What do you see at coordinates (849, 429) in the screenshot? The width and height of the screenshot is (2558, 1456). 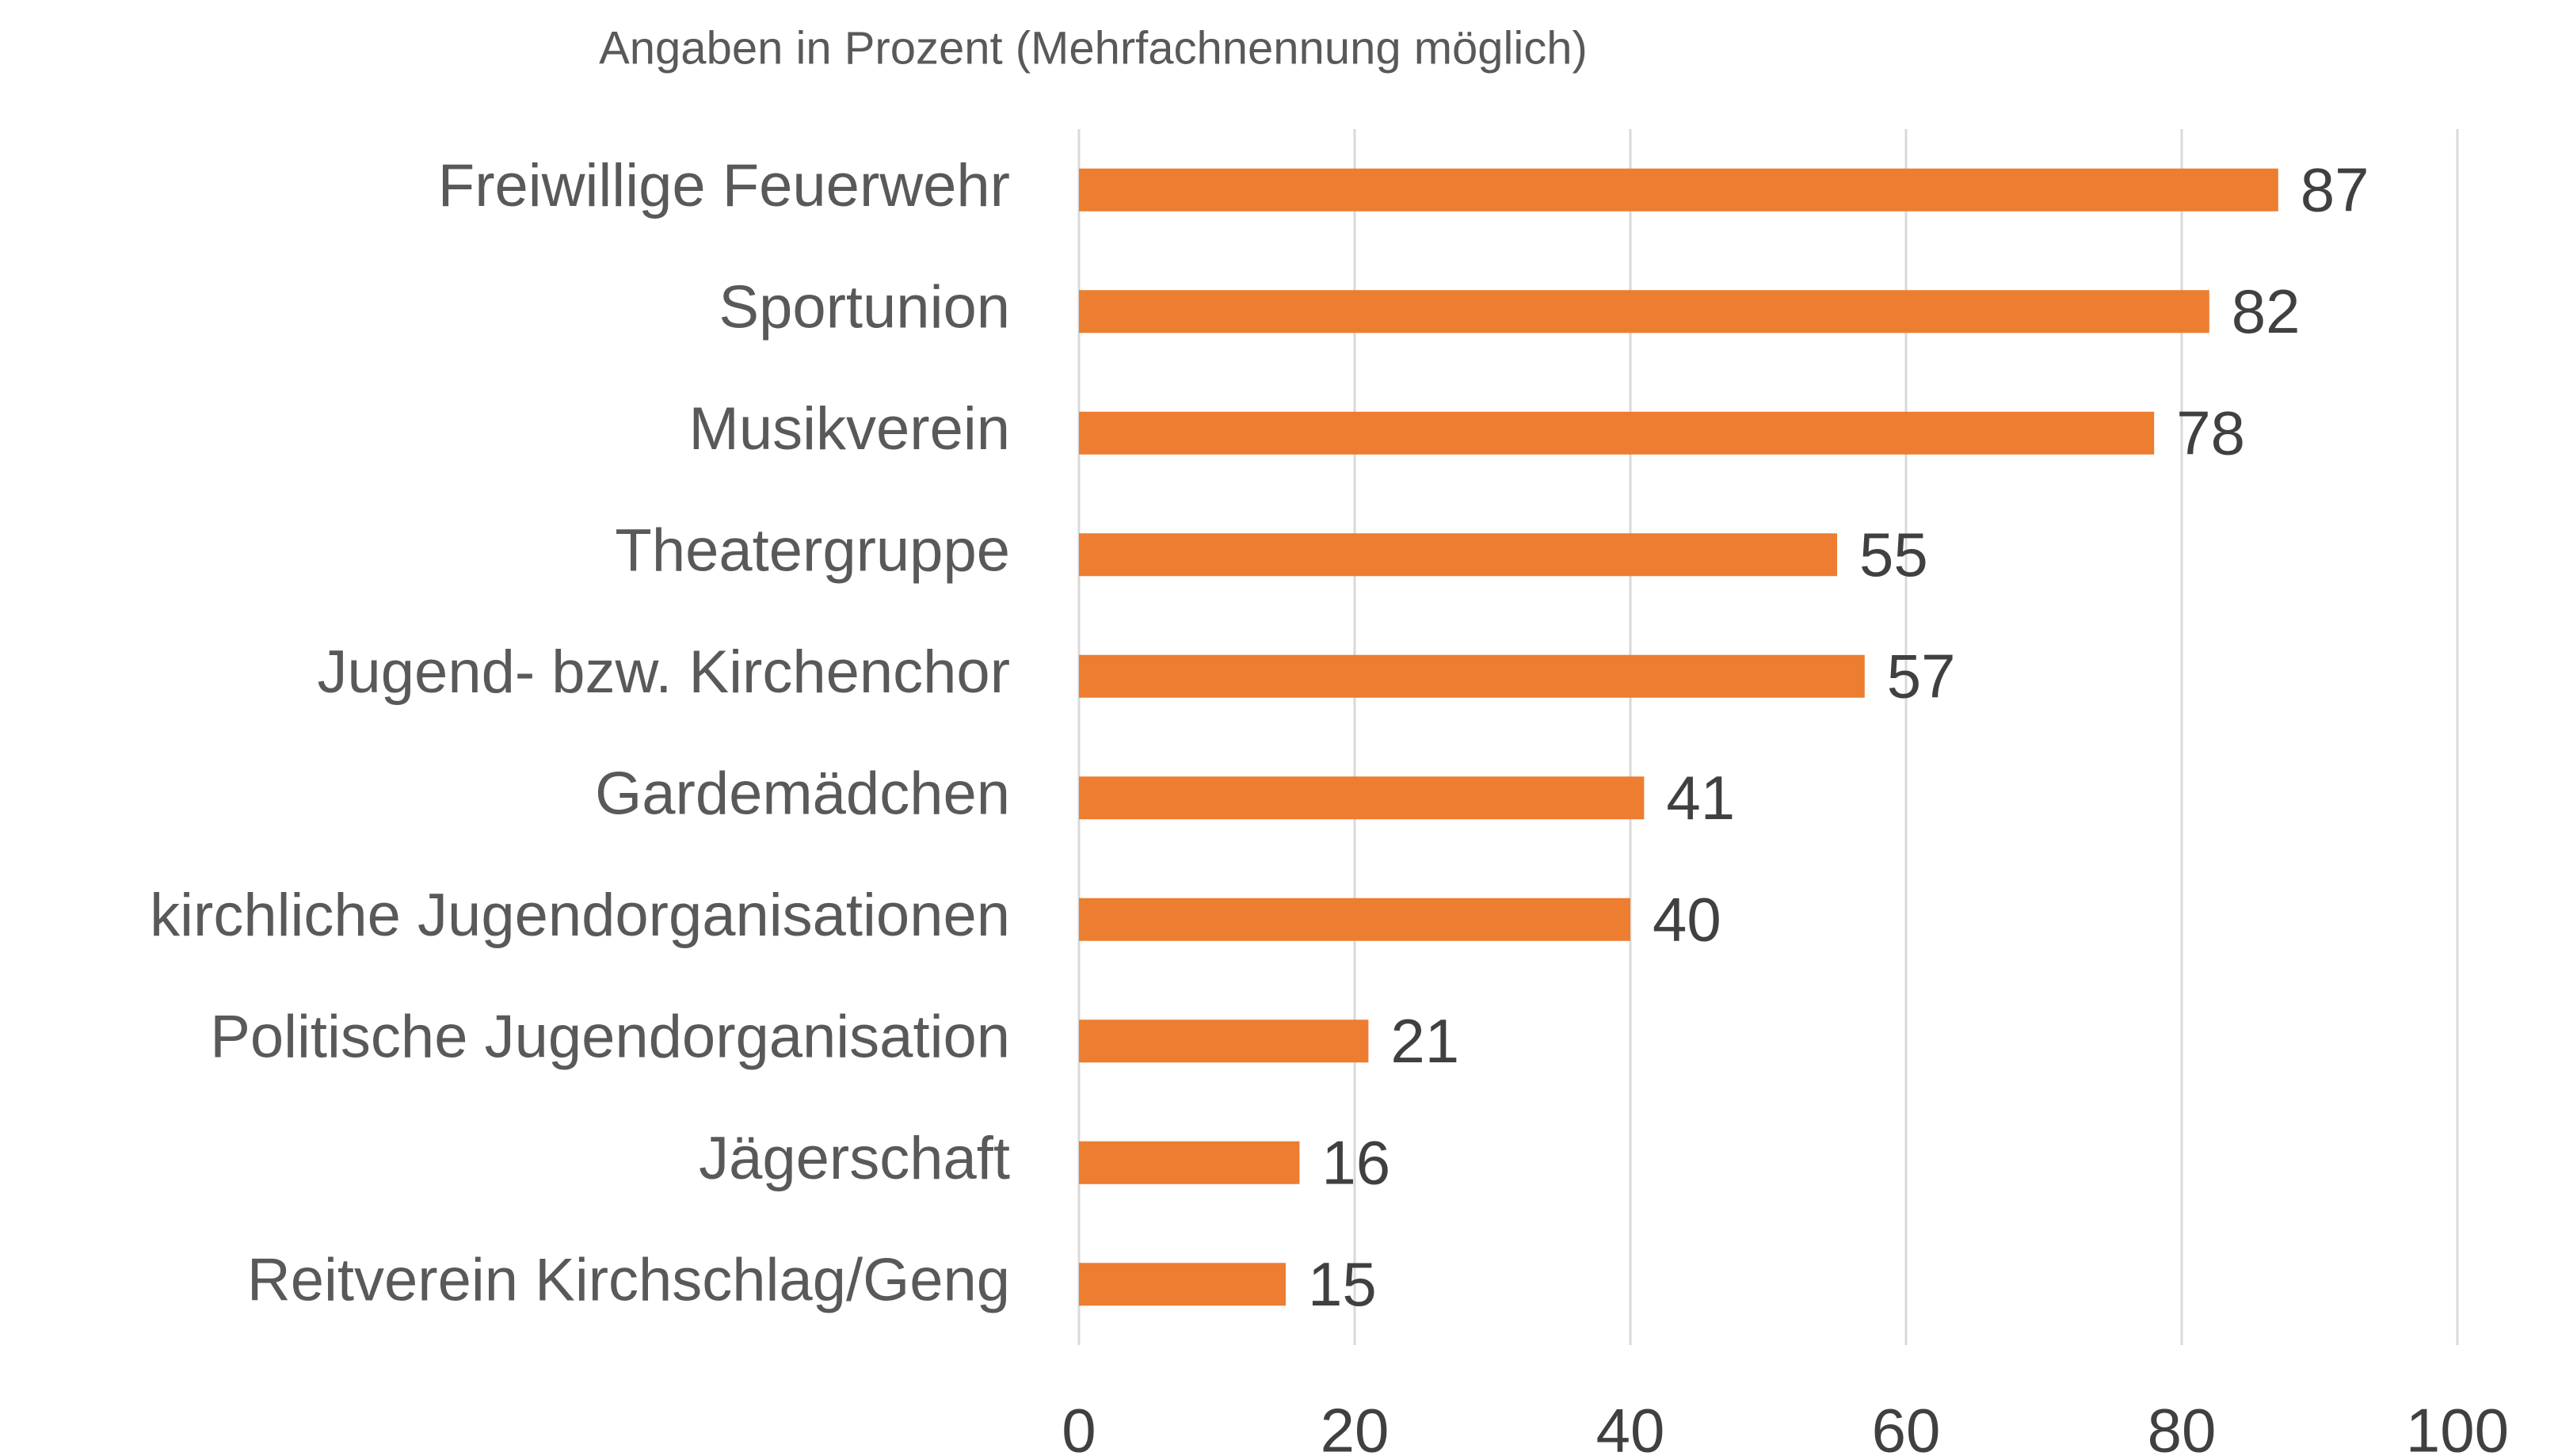 I see `y-tick-label: Musikverein` at bounding box center [849, 429].